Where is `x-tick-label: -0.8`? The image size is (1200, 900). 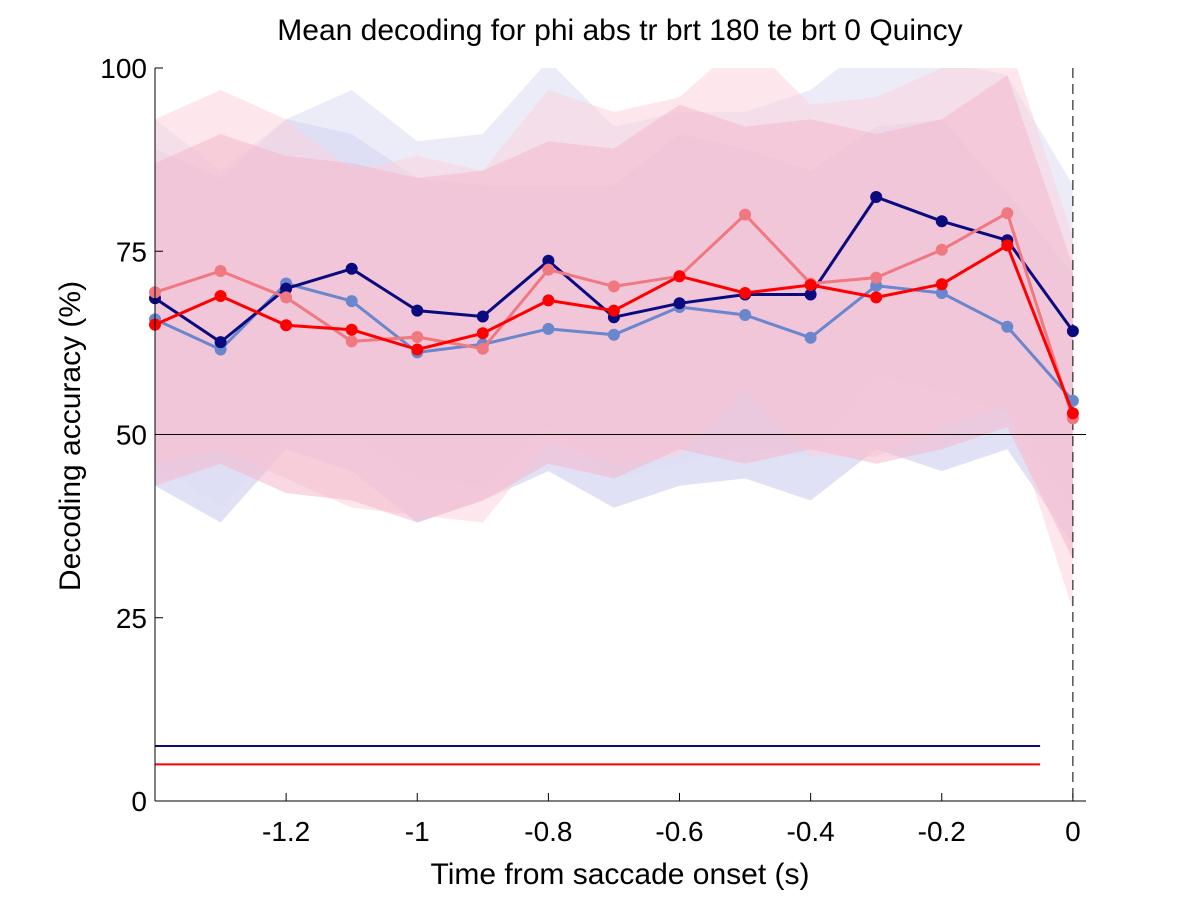 x-tick-label: -0.8 is located at coordinates (548, 831).